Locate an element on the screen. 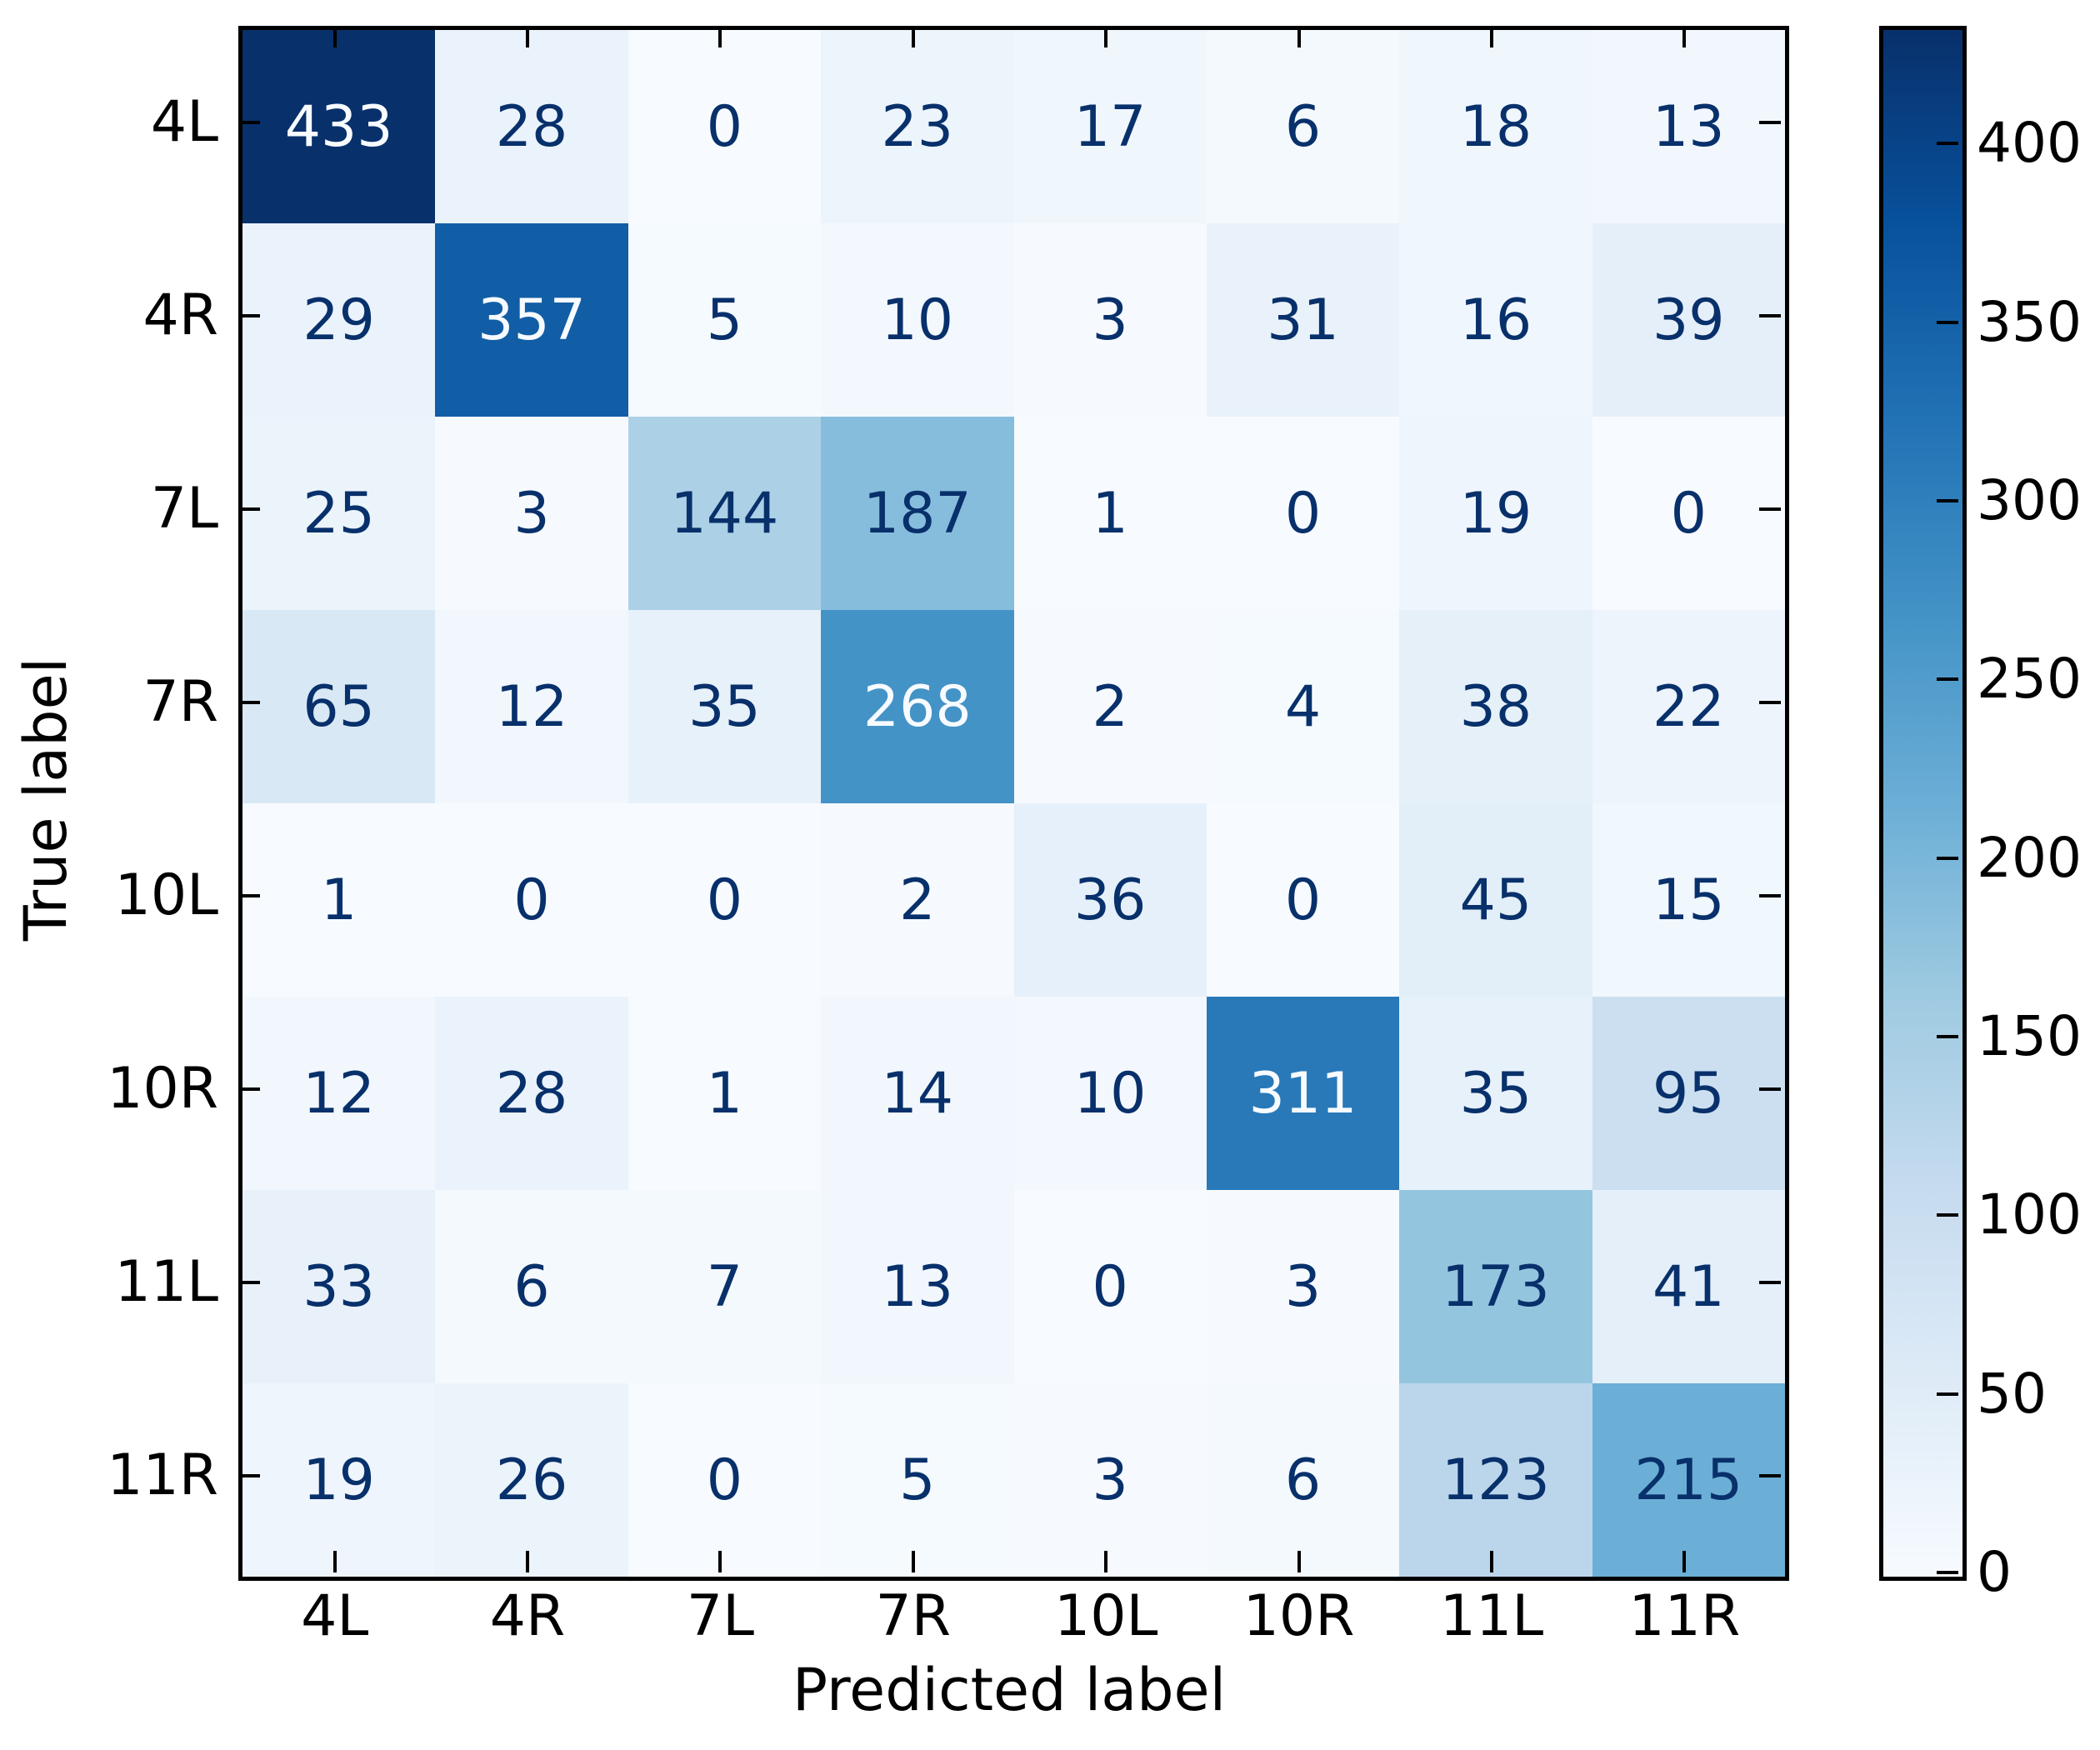  y-tick-label-11R: 11R is located at coordinates (162, 1475).